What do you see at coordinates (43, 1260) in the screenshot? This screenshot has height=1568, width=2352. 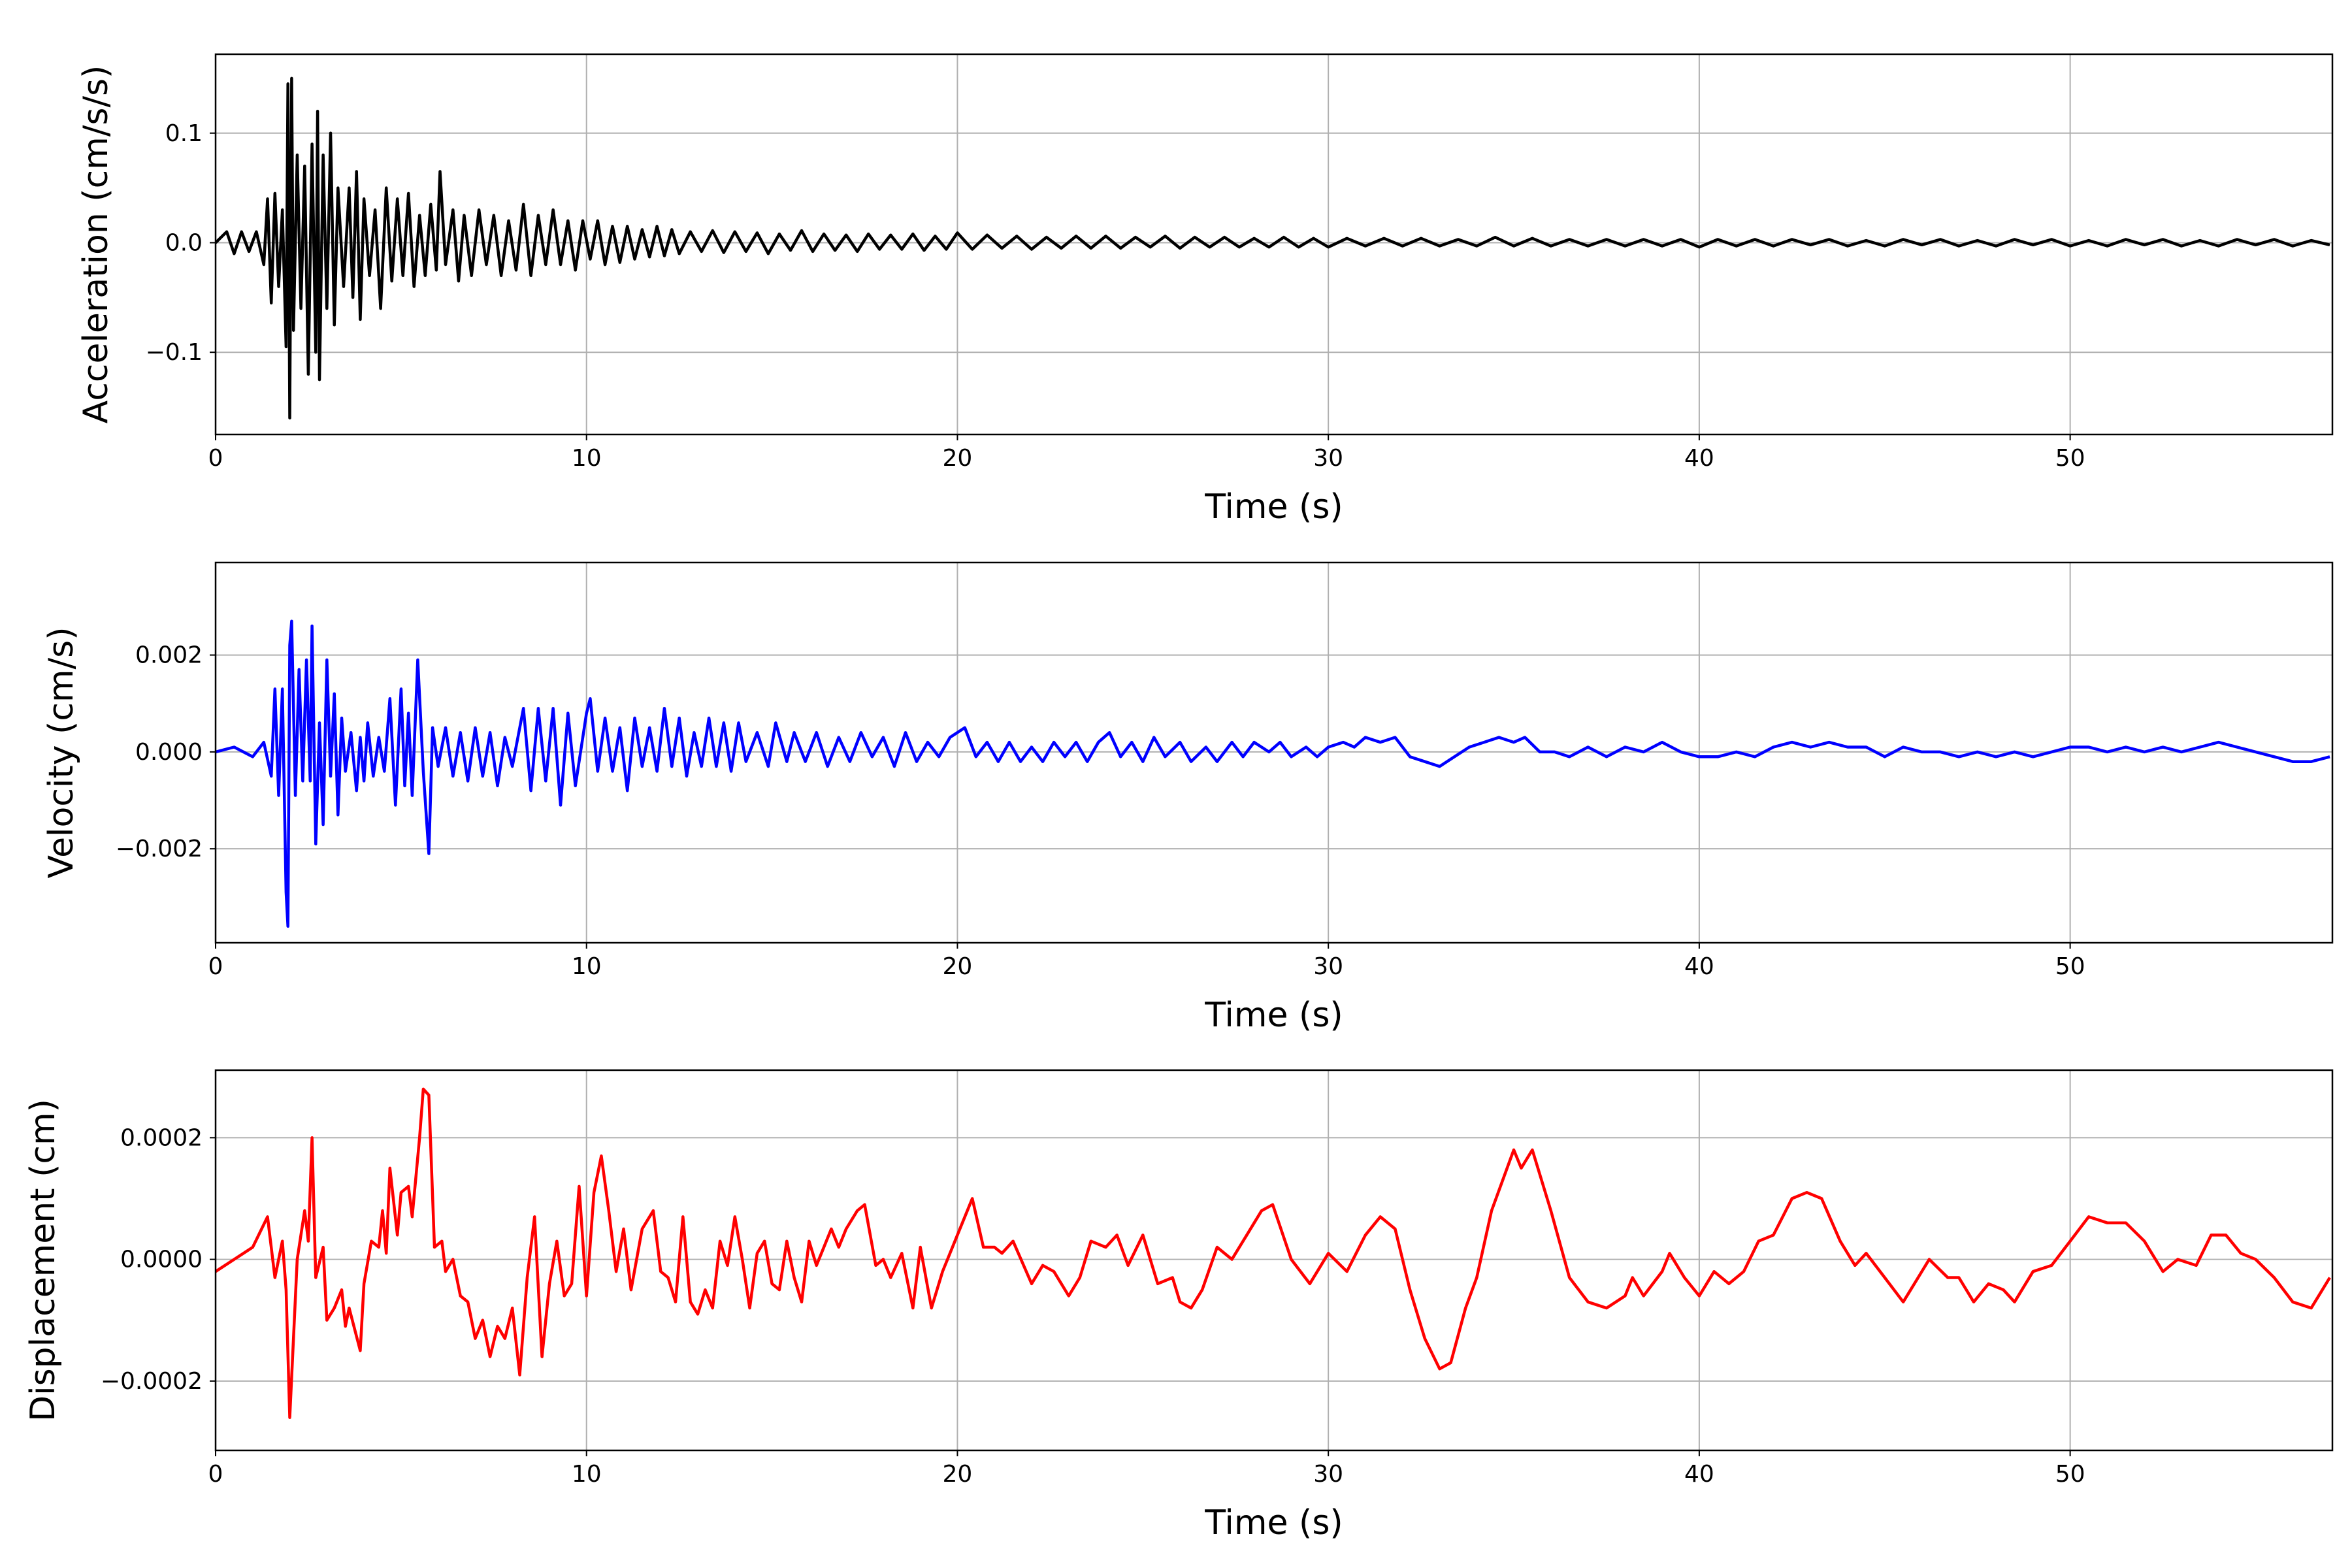 I see `y-axis-label: Displacement (cm)` at bounding box center [43, 1260].